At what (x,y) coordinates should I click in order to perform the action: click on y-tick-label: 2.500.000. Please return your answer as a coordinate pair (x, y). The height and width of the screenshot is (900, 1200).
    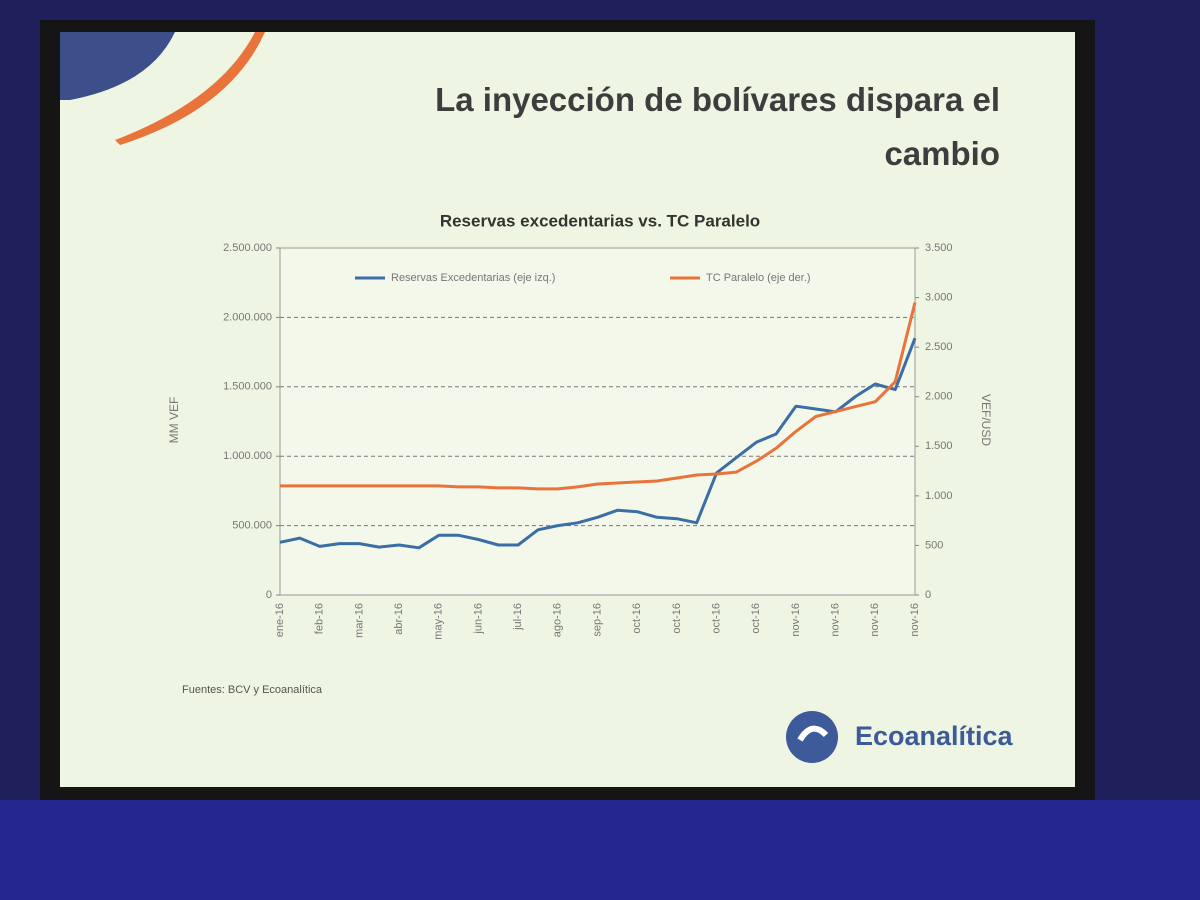
    Looking at the image, I should click on (247, 248).